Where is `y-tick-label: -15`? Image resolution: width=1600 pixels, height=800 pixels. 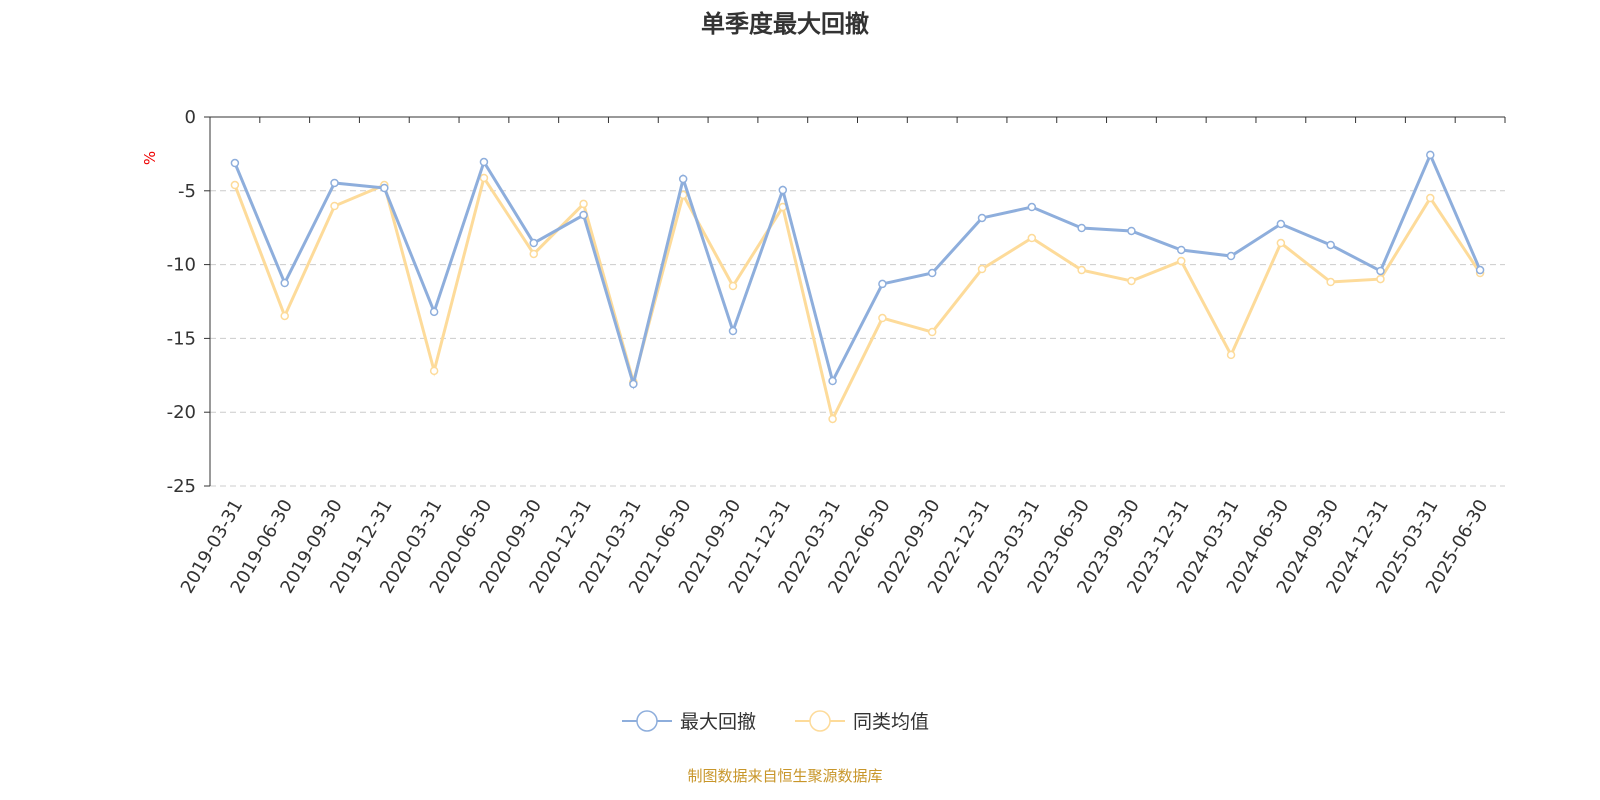
y-tick-label: -15 is located at coordinates (181, 338).